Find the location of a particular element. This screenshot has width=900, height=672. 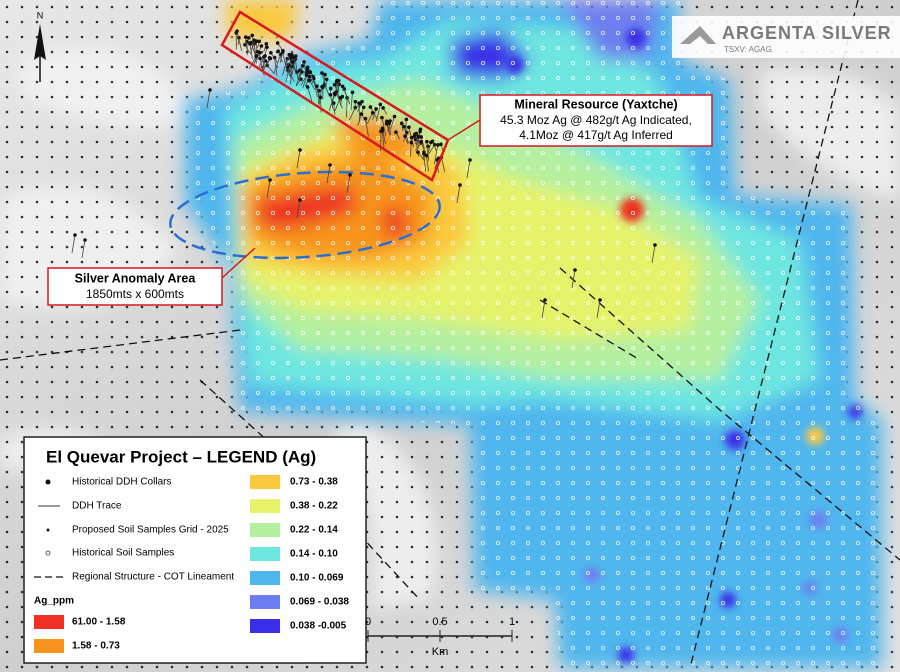

legend-label: Historical Soil Samples is located at coordinates (123, 553).